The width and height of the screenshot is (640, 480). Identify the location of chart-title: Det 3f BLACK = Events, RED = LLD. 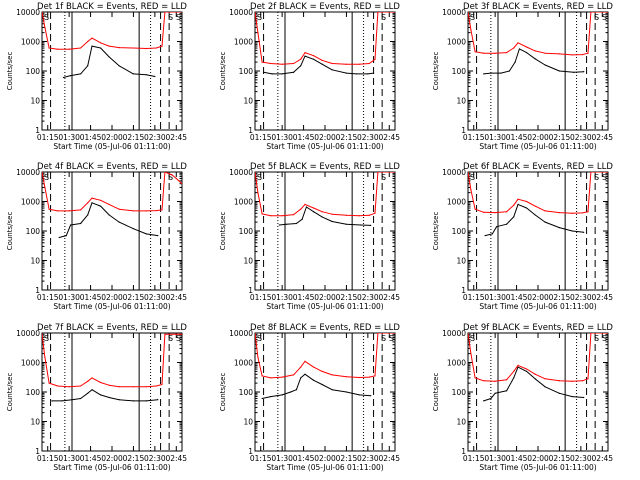
(538, 7).